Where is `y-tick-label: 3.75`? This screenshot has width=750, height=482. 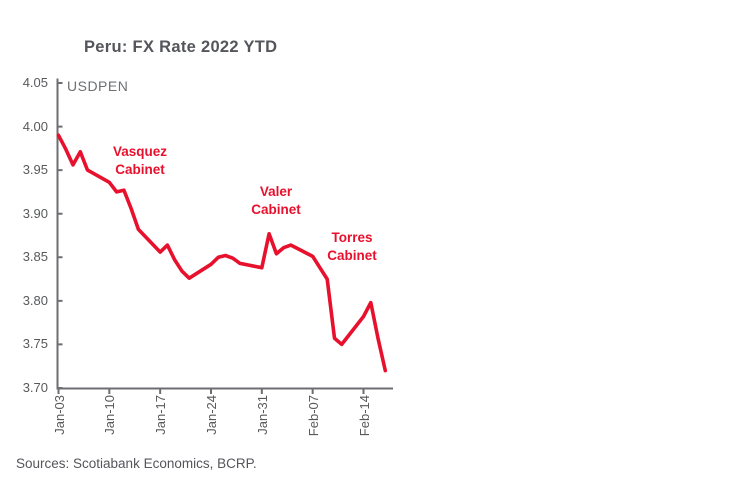 y-tick-label: 3.75 is located at coordinates (35, 344).